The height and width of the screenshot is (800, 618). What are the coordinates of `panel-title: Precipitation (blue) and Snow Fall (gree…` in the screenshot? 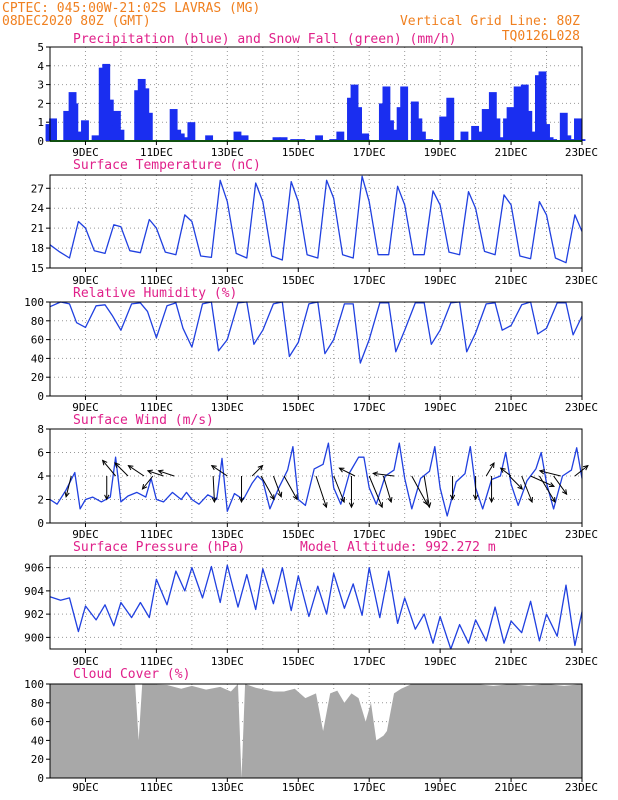 It's located at (265, 39).